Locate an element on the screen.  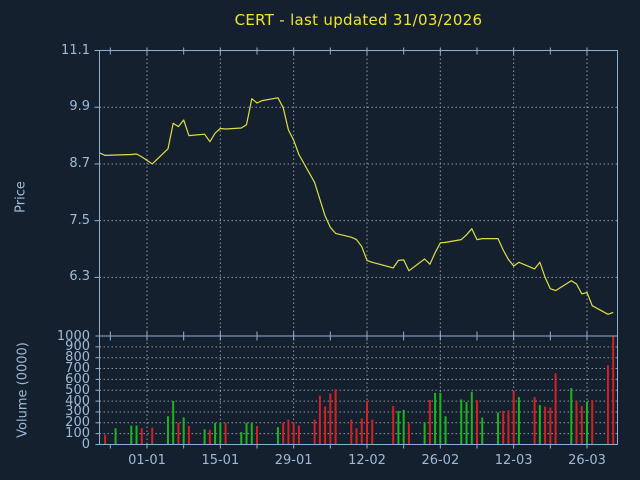
price-tick-label: 8.7 is located at coordinates (79, 163).